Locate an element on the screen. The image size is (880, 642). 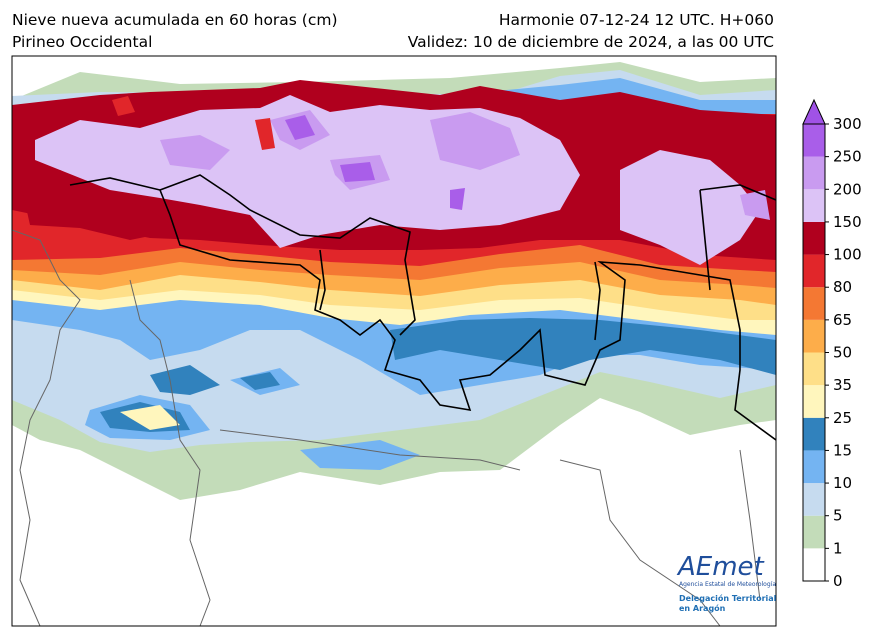
colorbar-label: 10 is located at coordinates (842, 483).